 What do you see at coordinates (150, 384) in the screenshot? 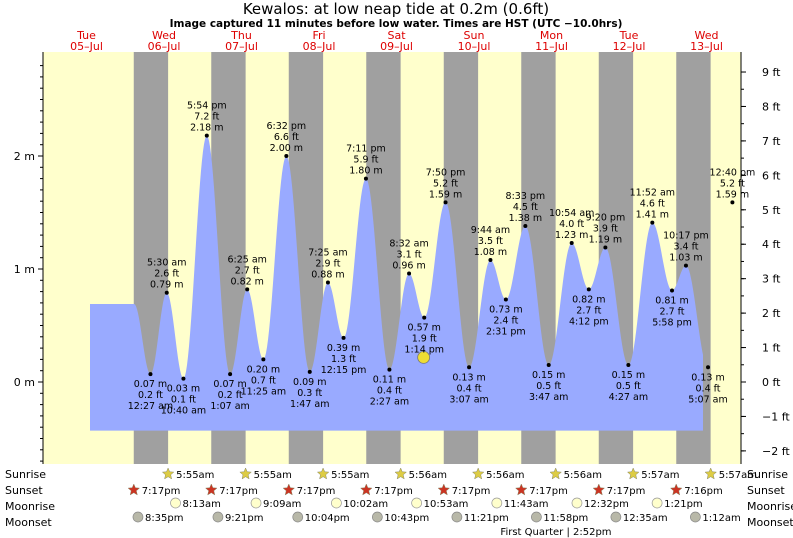
I see `tide-label-m: 0.07 m` at bounding box center [150, 384].